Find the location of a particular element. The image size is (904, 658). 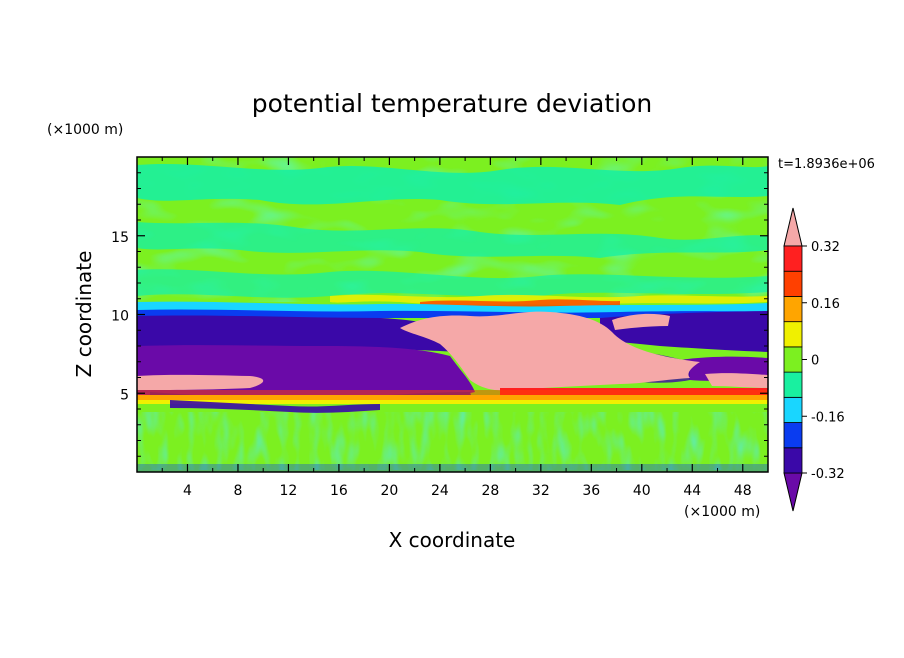

y-axis-label: Z coordinate is located at coordinates (84, 314).